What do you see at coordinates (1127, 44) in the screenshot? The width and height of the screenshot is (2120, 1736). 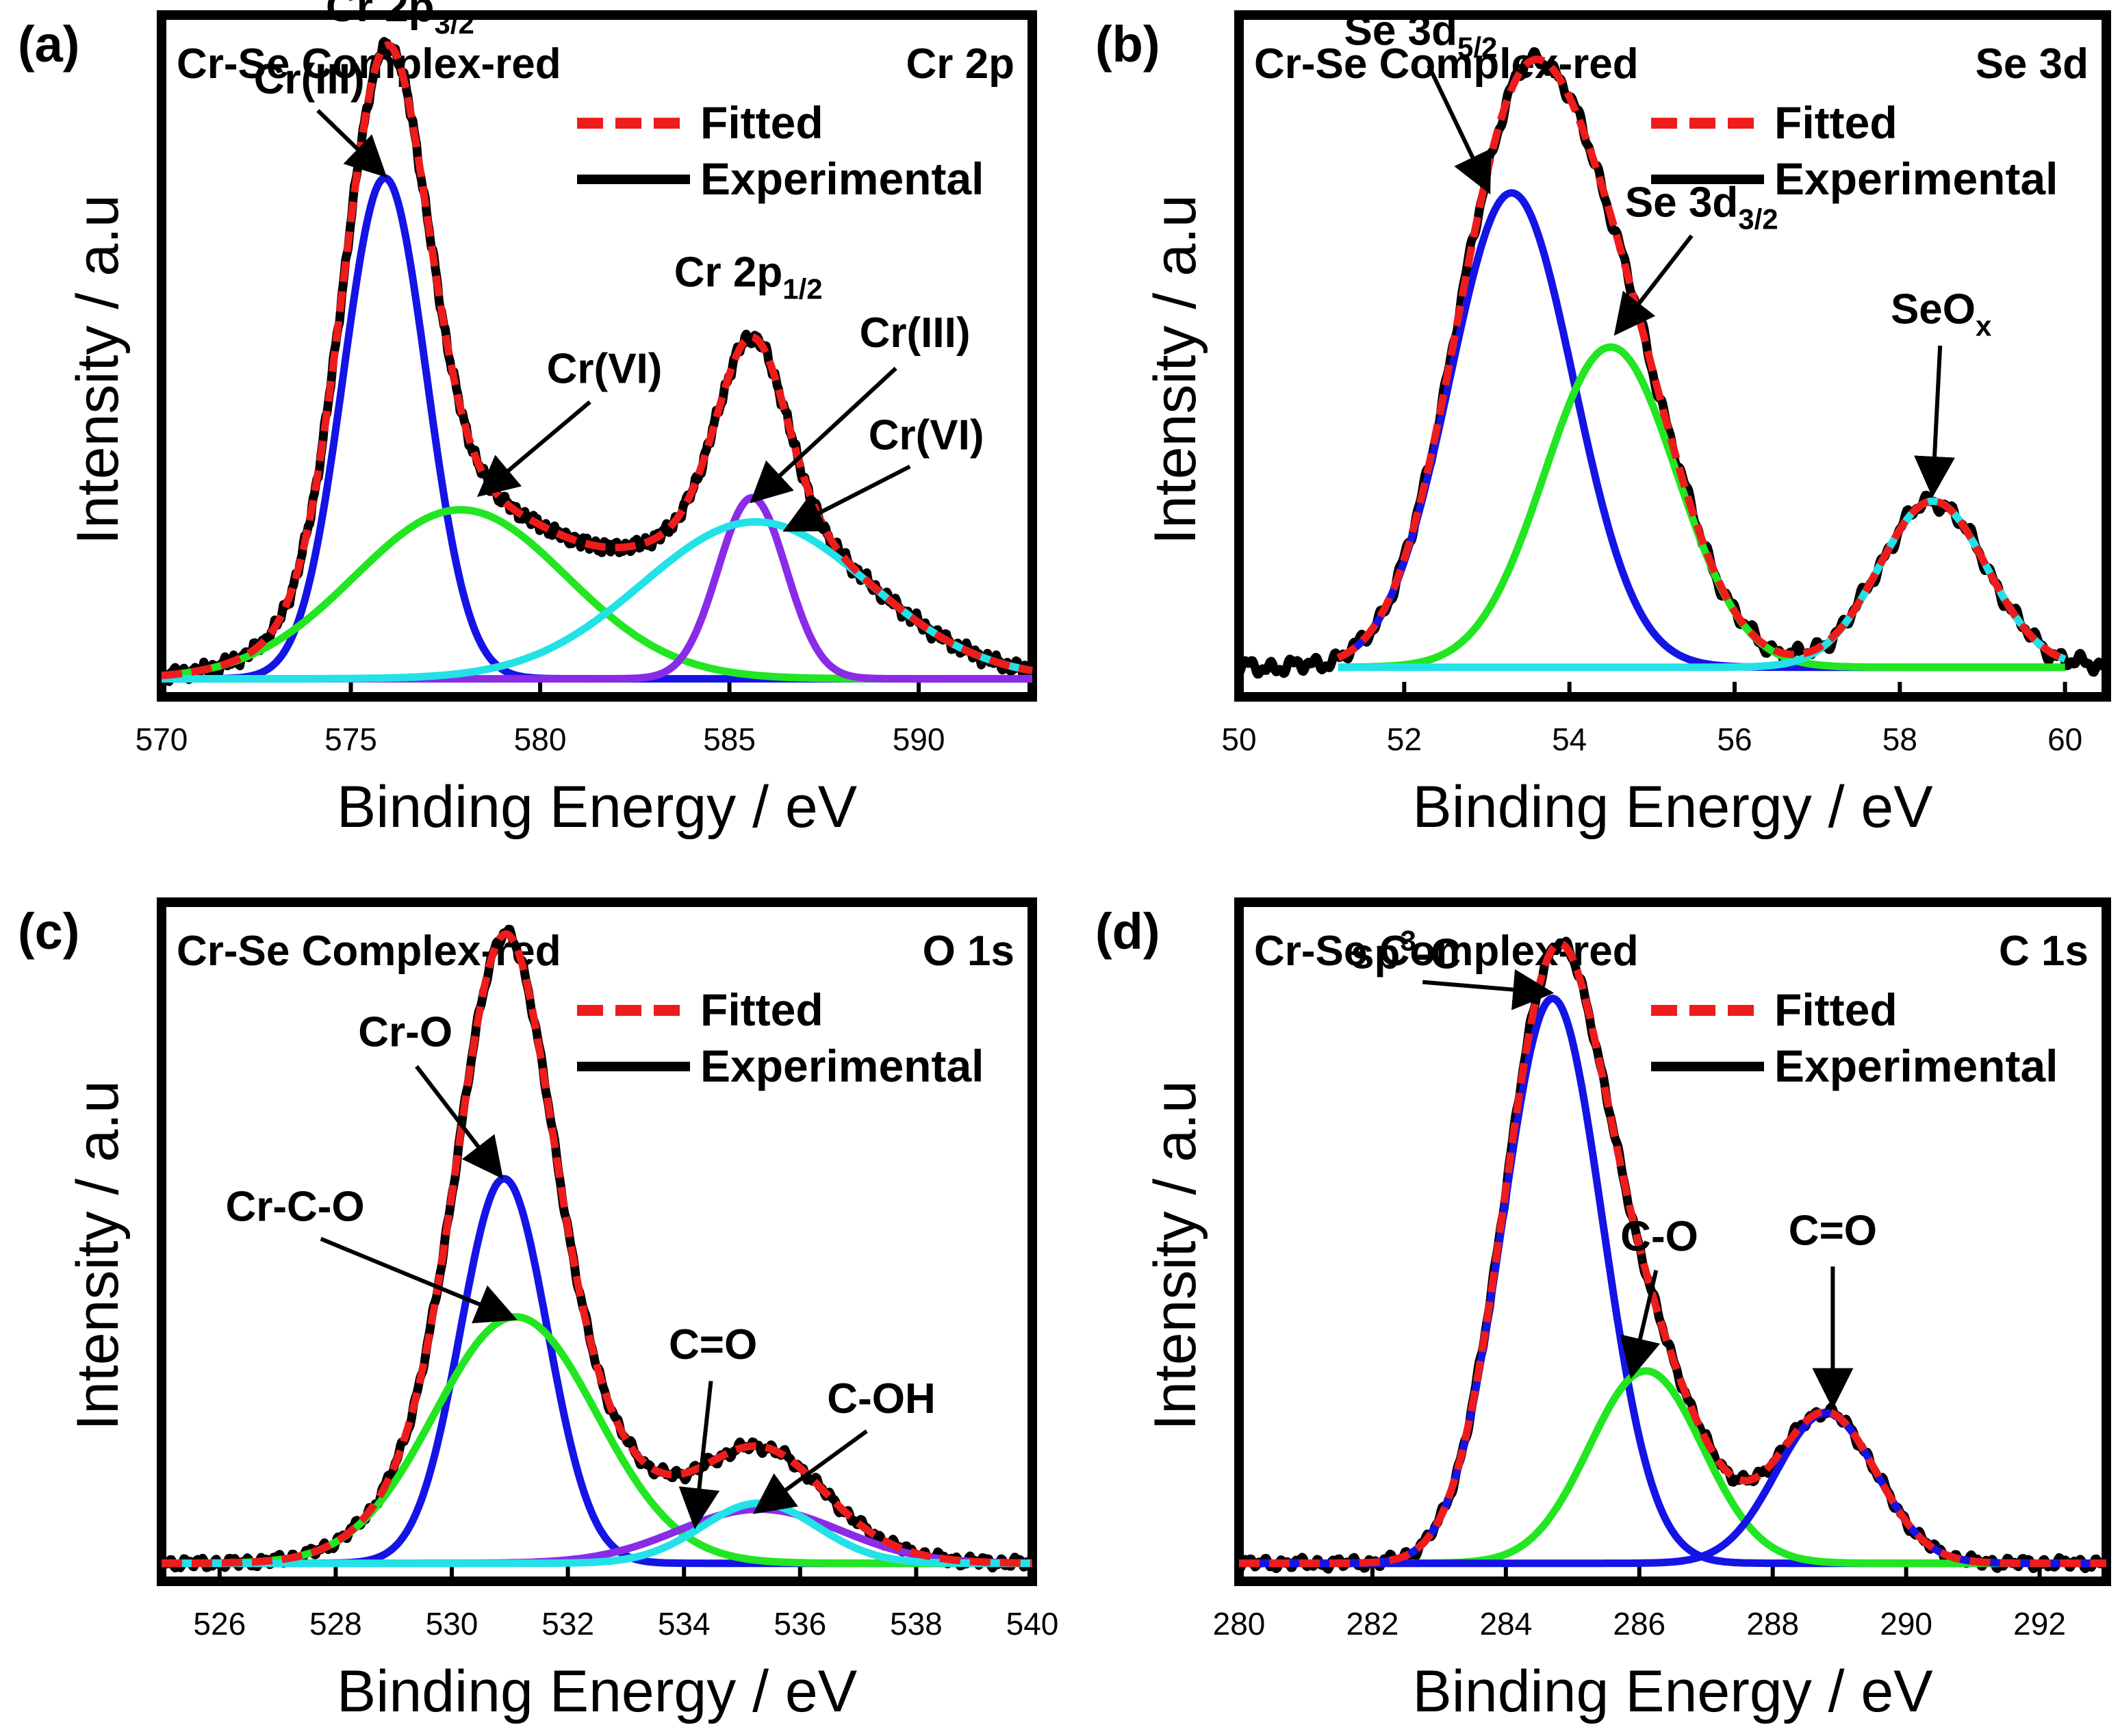 I see `panel-label: (b)` at bounding box center [1127, 44].